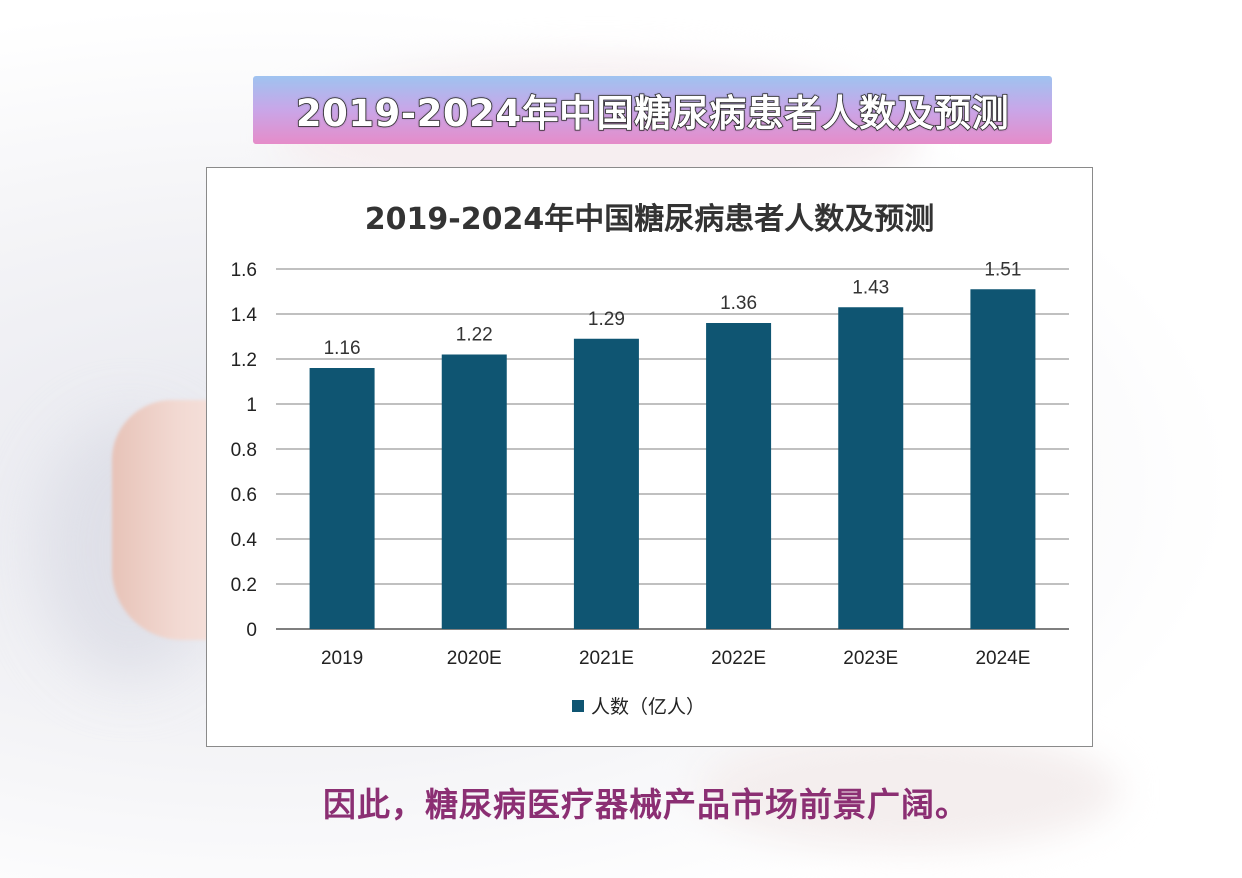  I want to click on y-tick-label: 0.4, so click(244, 540).